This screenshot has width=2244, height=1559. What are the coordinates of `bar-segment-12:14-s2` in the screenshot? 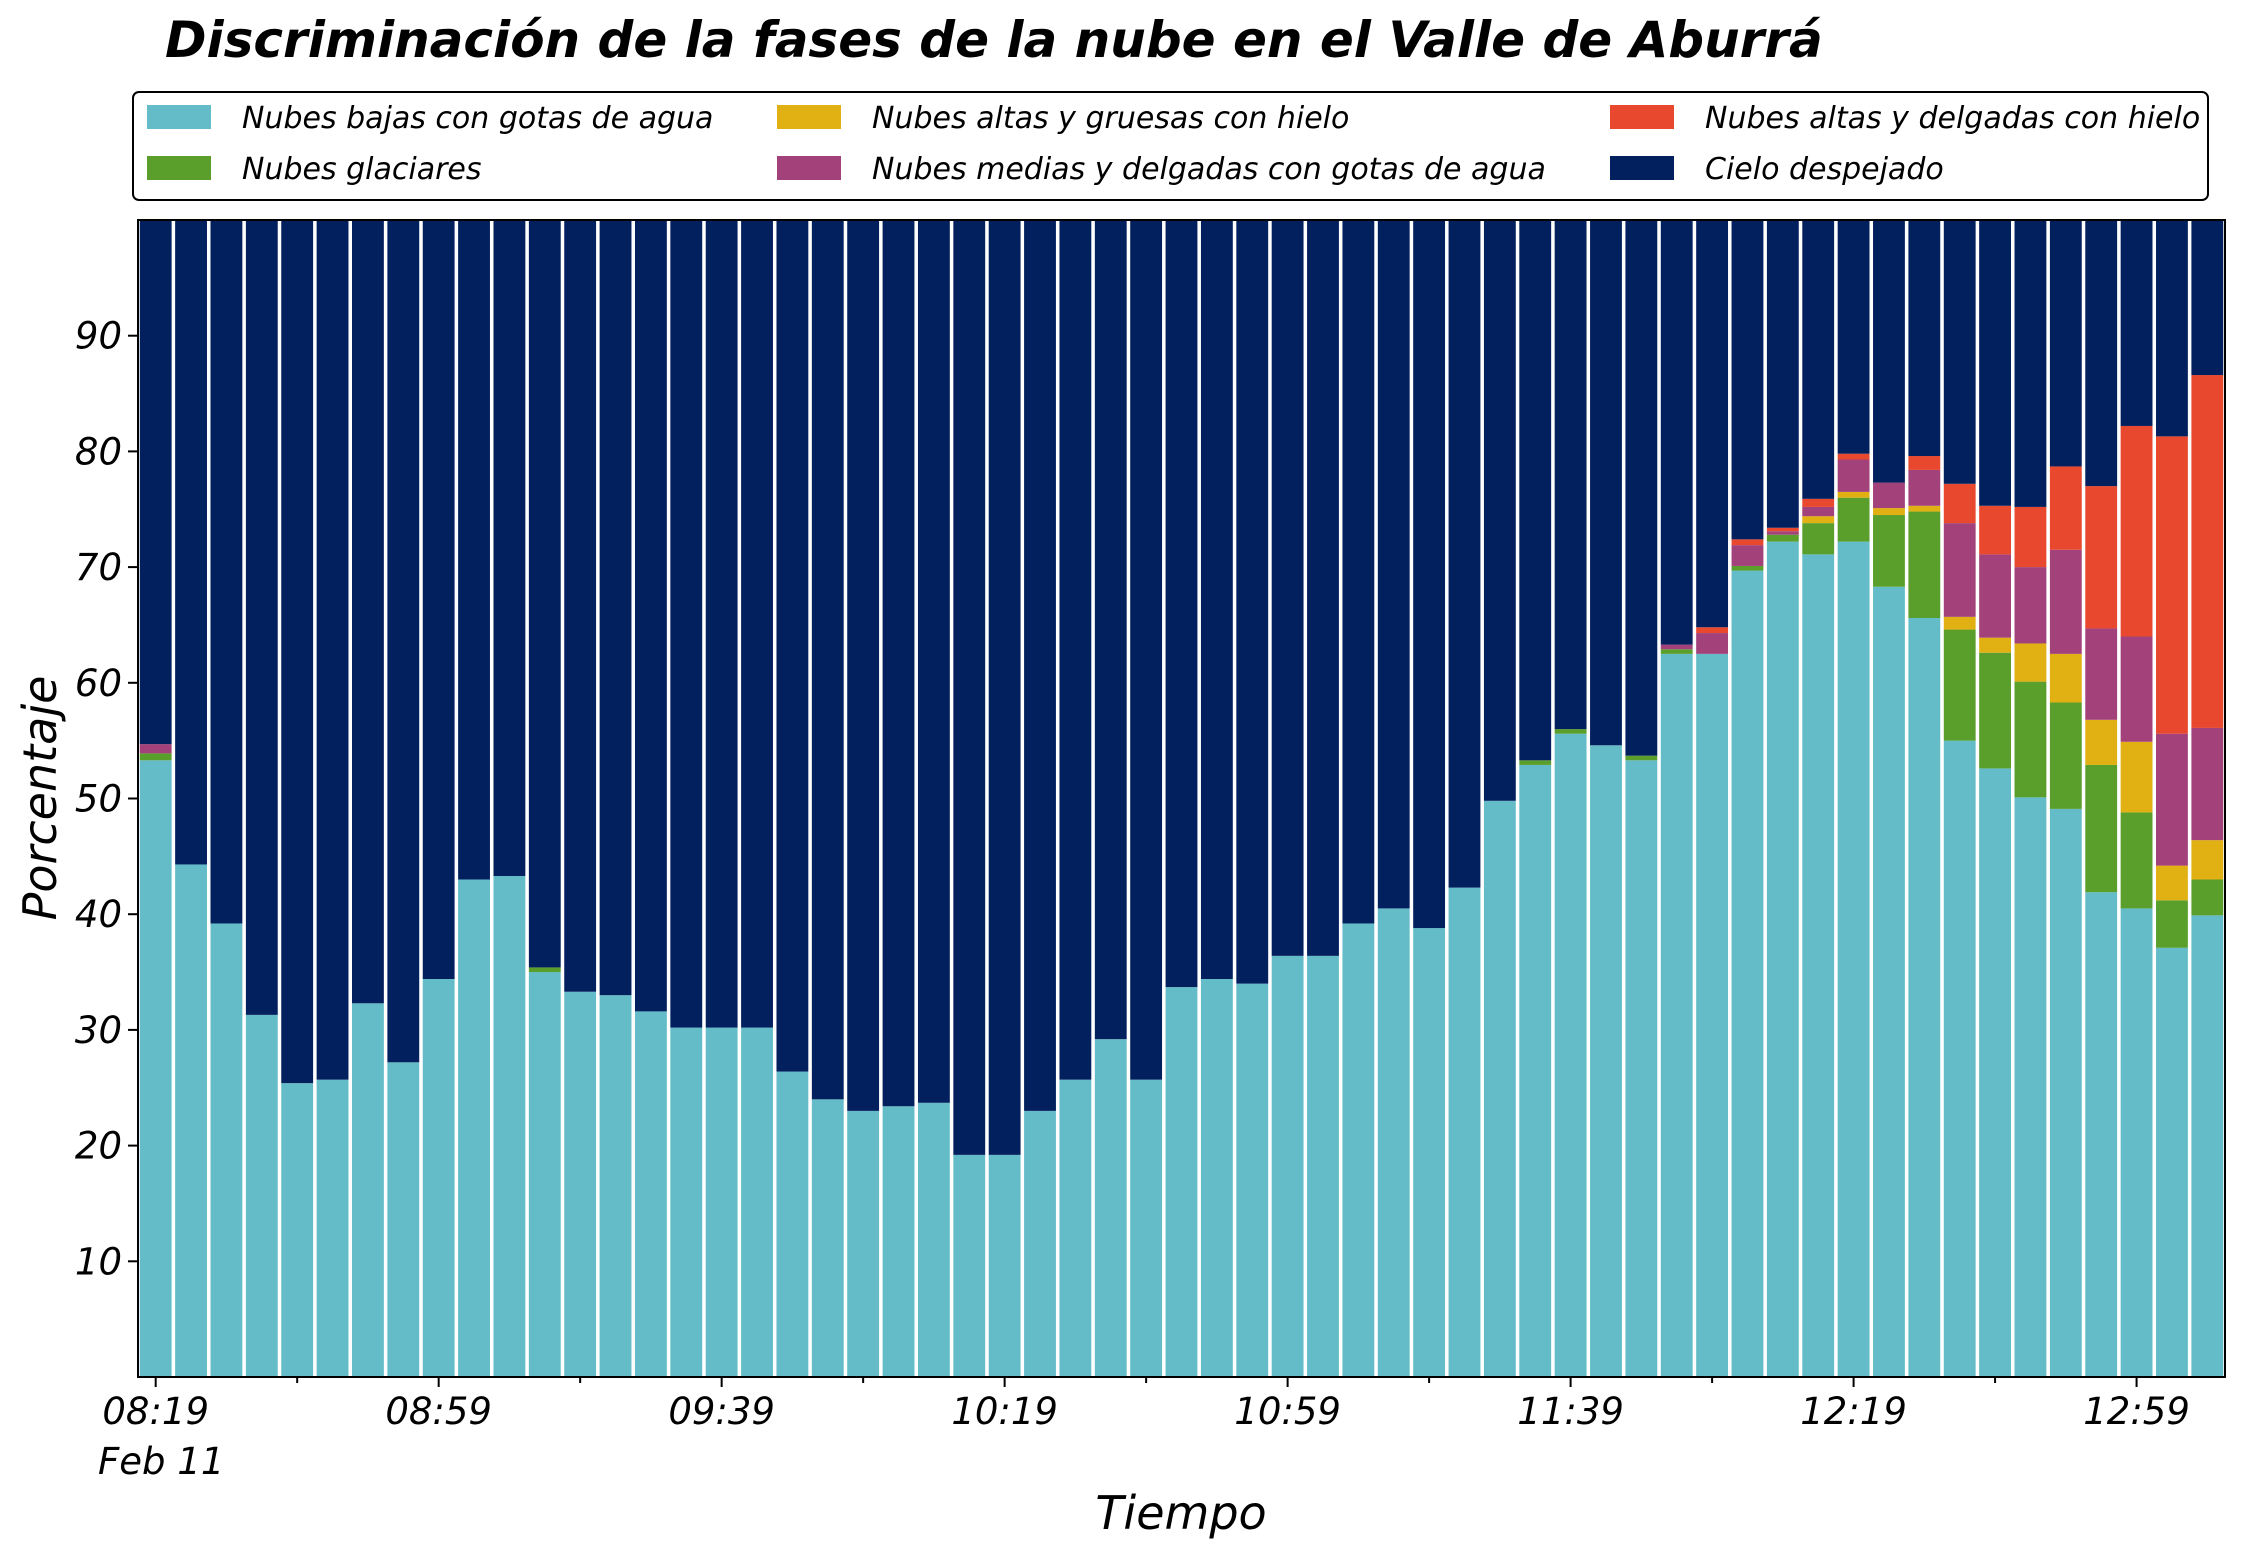 It's located at (1818, 520).